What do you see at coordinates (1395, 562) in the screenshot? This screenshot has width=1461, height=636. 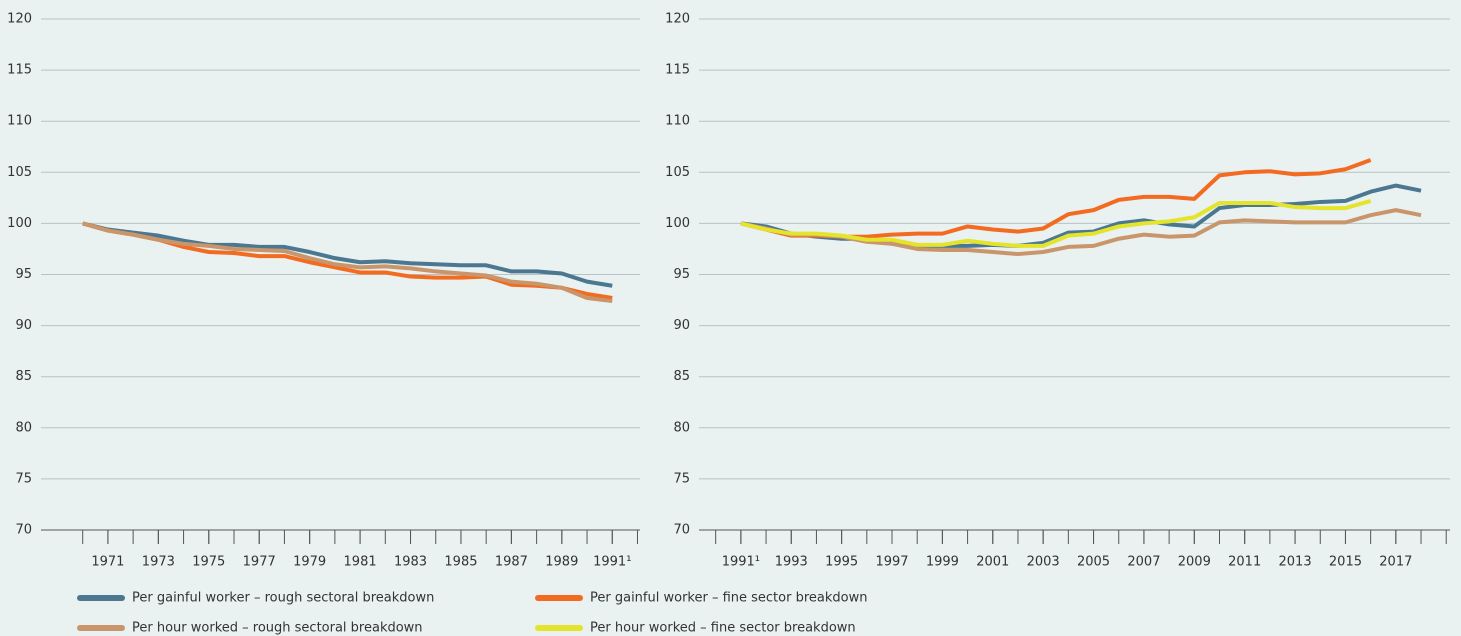 I see `x-tick-label: 2017` at bounding box center [1395, 562].